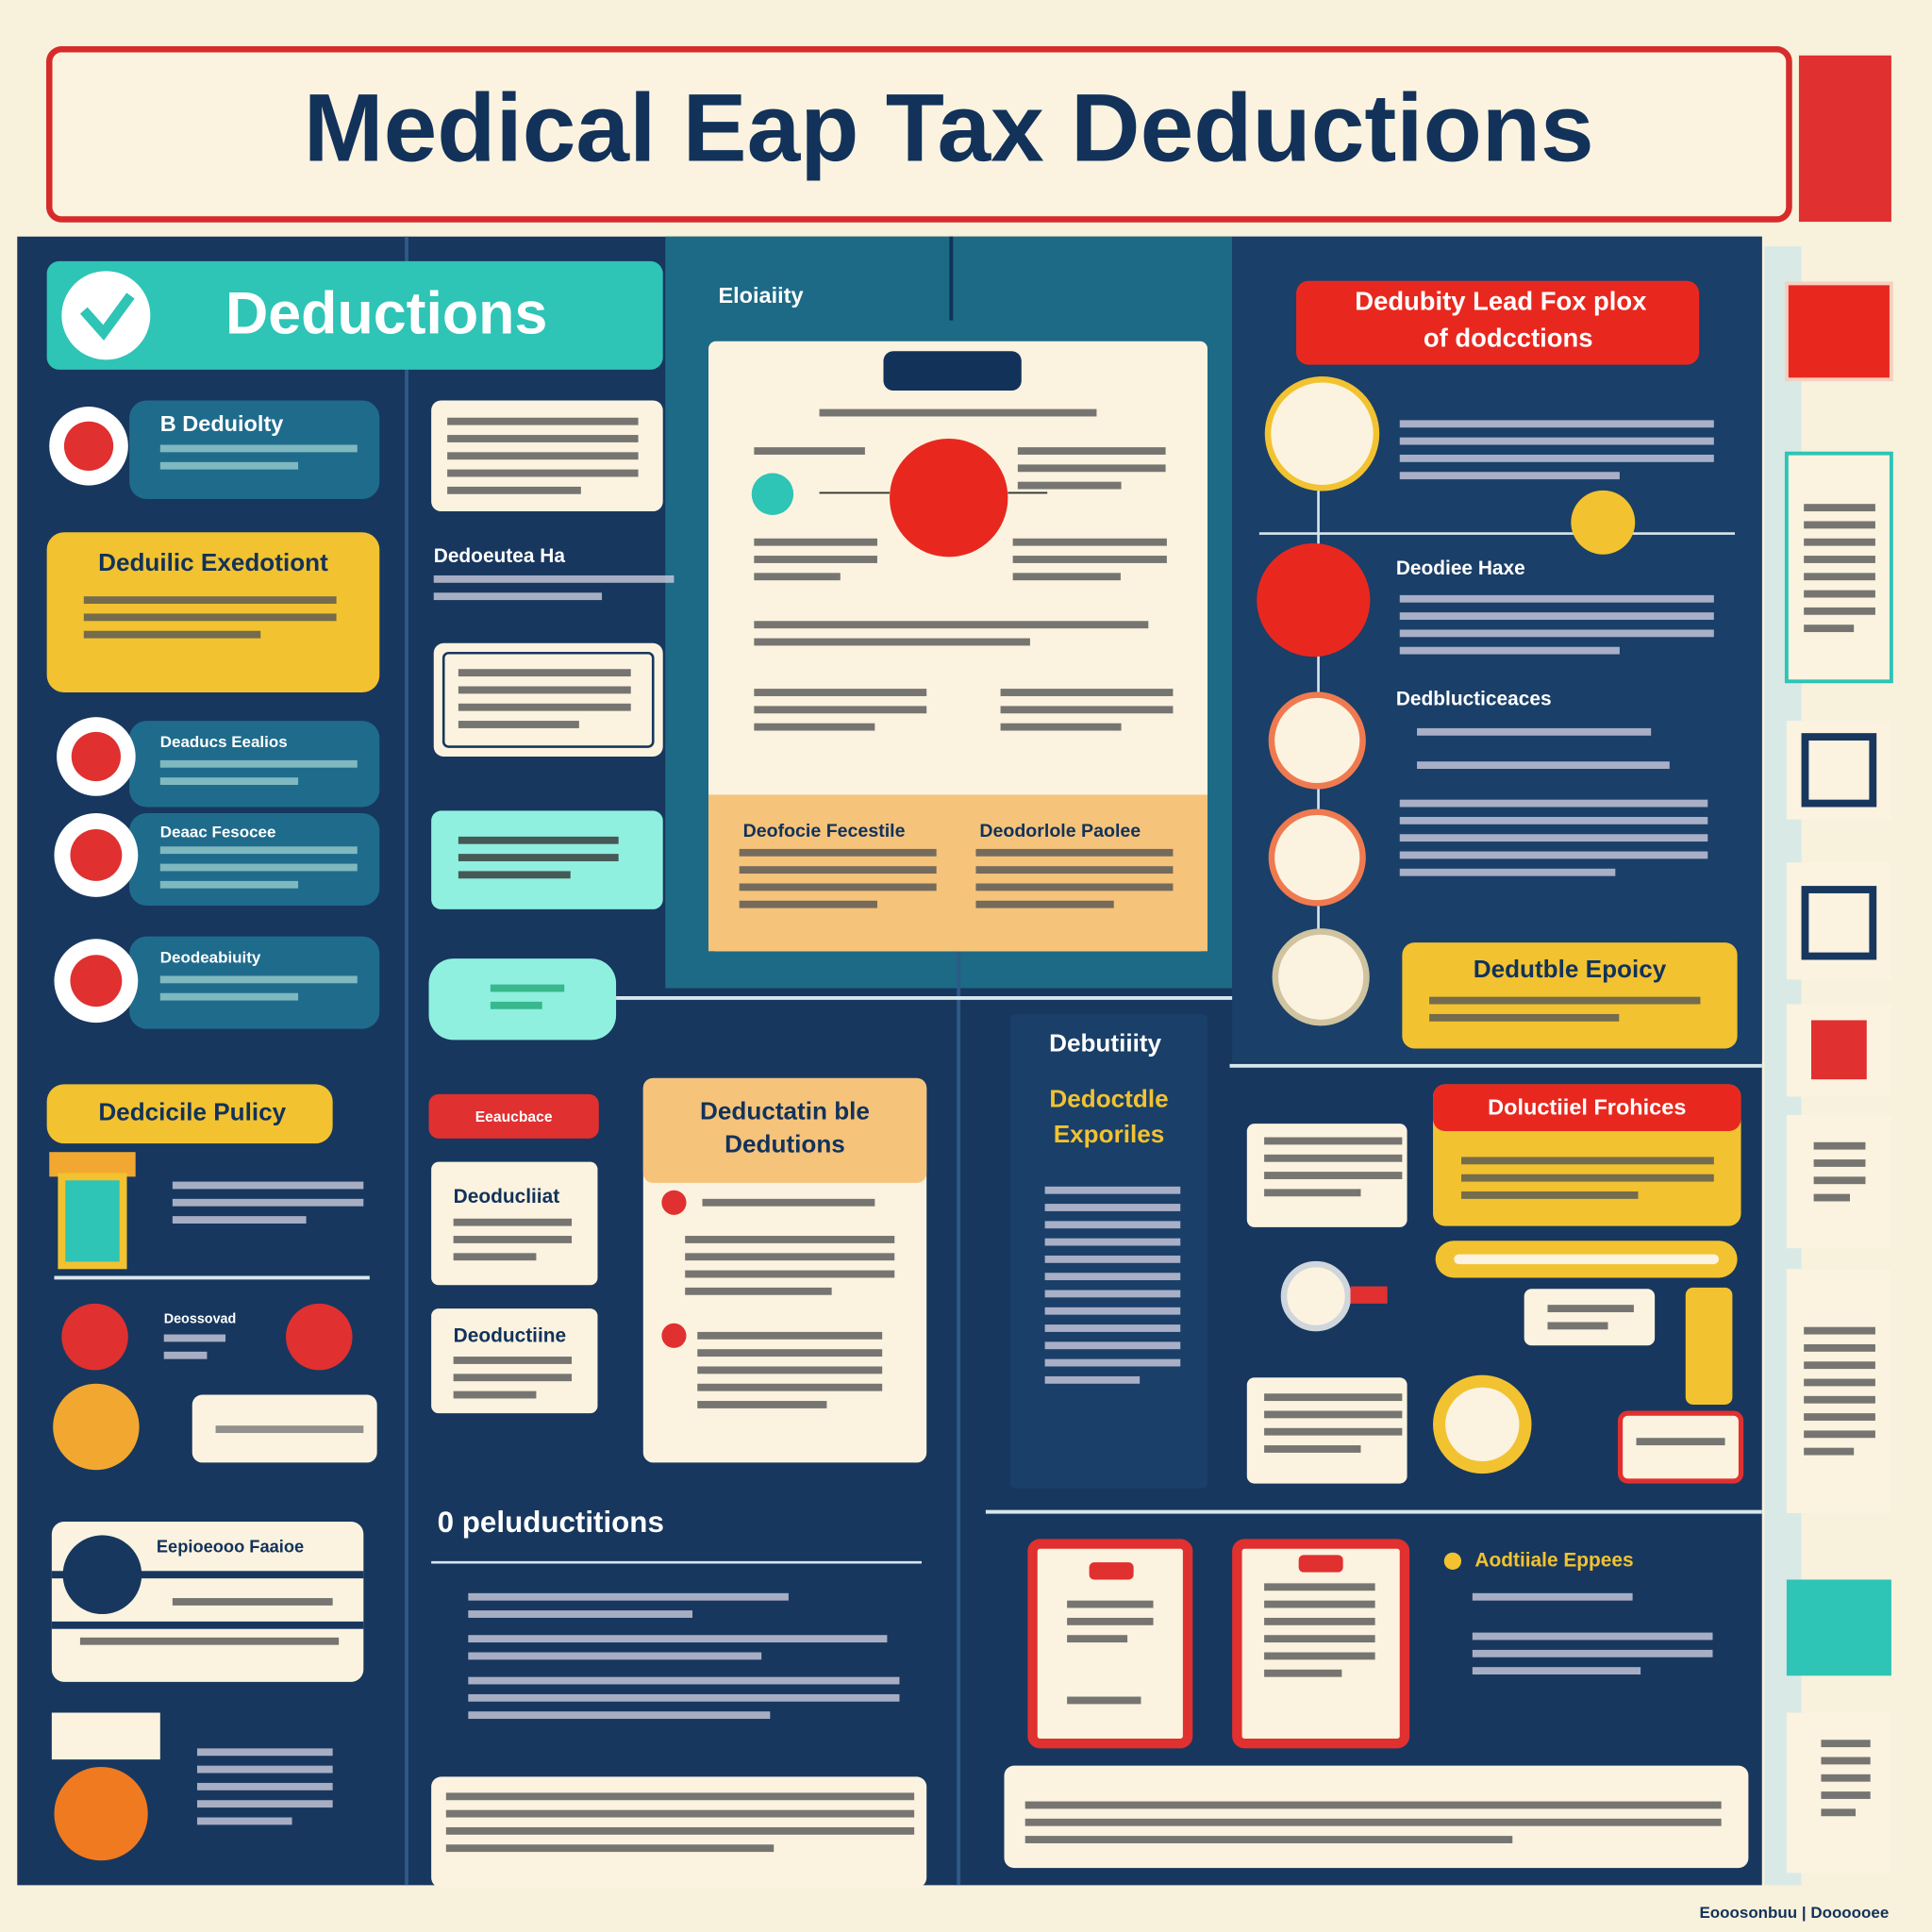  Describe the element at coordinates (1680, 1447) in the screenshot. I see `card` at that location.